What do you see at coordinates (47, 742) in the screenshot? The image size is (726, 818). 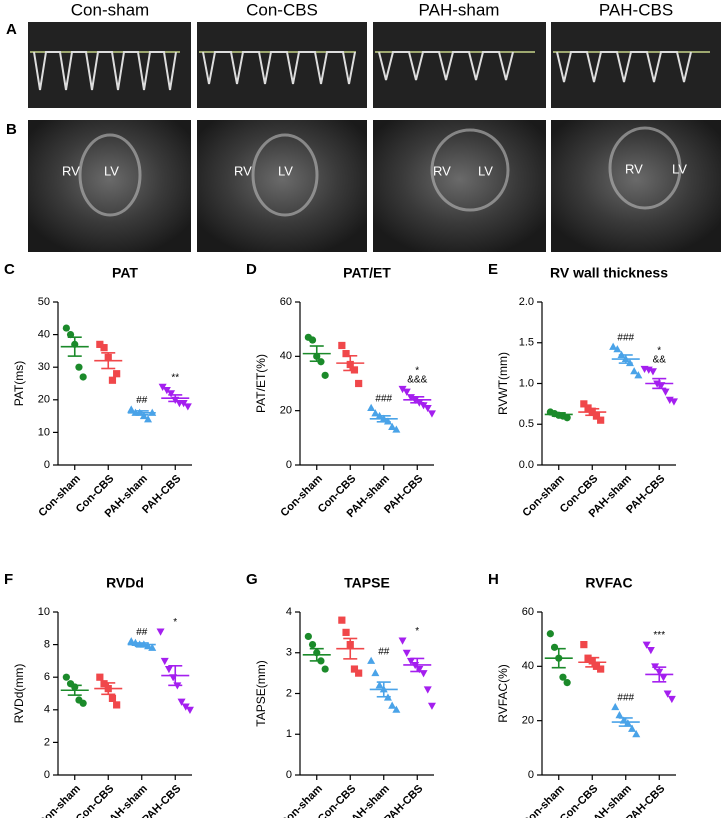 I see `y-tick-label: 2` at bounding box center [47, 742].